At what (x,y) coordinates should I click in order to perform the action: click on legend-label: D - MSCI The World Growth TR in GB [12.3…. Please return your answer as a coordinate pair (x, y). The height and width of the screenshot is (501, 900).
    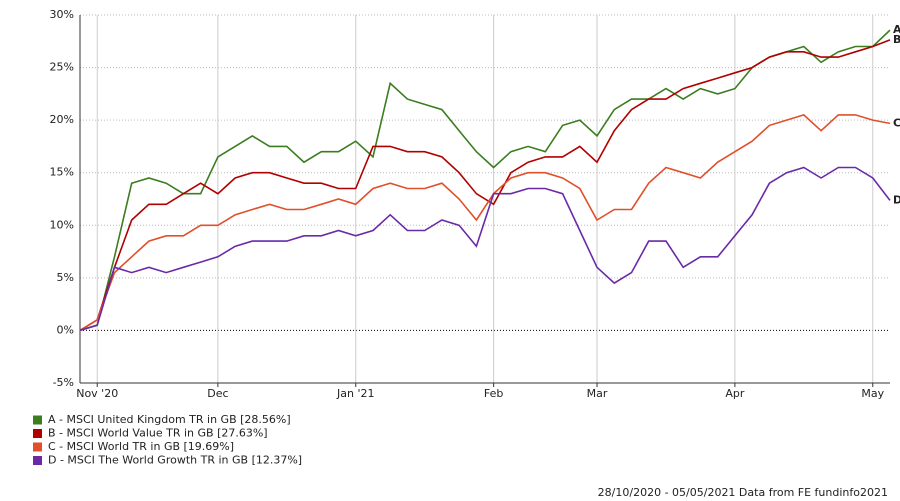
    Looking at the image, I should click on (175, 460).